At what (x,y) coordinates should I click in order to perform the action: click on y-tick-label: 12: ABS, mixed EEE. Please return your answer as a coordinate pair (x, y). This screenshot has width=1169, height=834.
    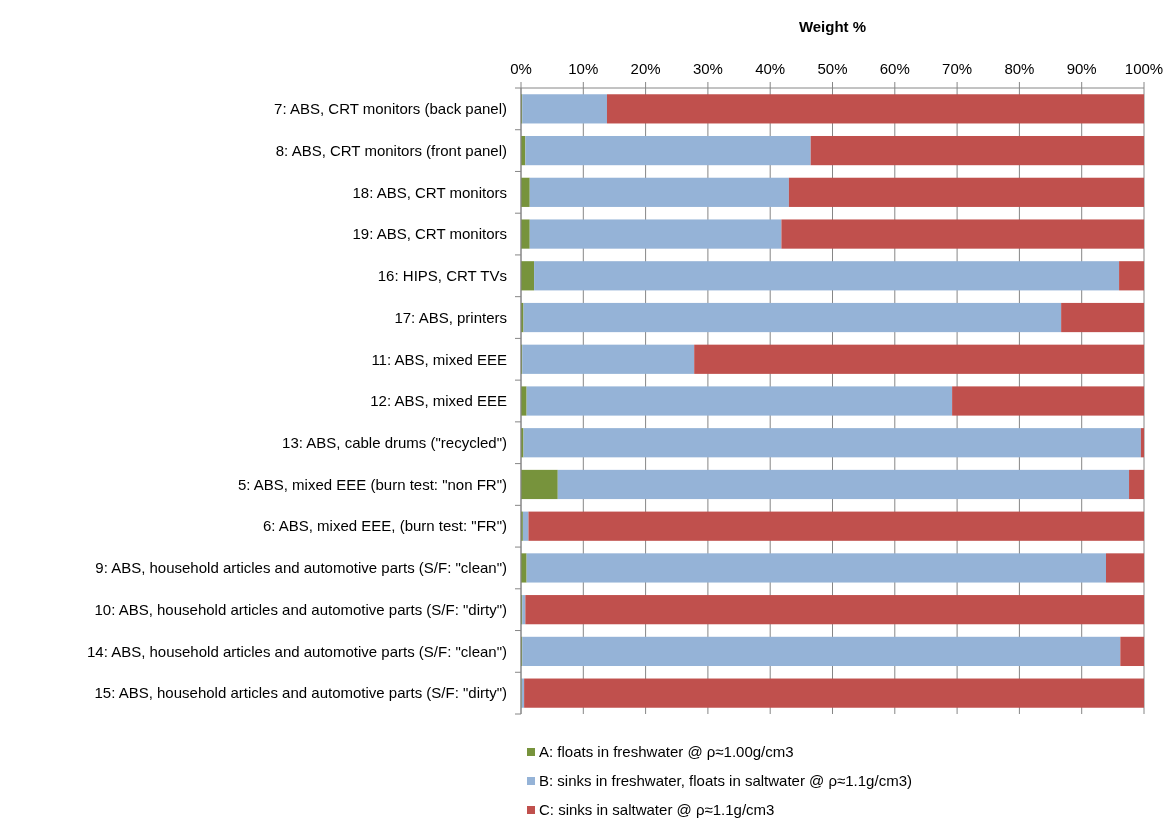
    Looking at the image, I should click on (438, 401).